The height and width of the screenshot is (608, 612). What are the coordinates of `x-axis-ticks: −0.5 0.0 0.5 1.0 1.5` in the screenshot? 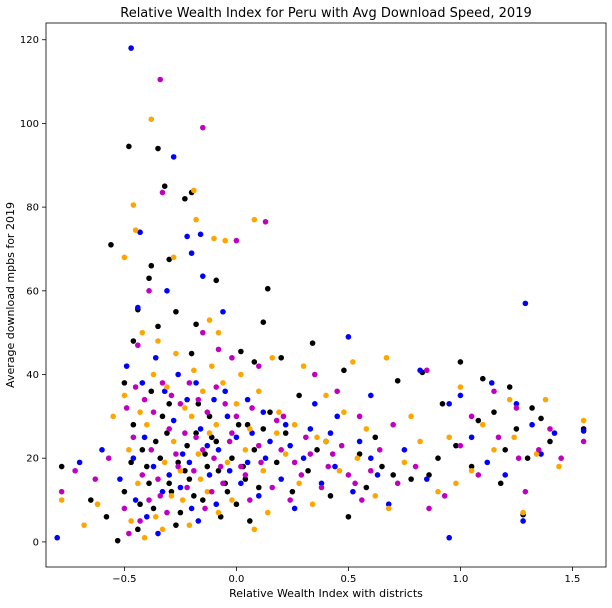 It's located at (346, 576).